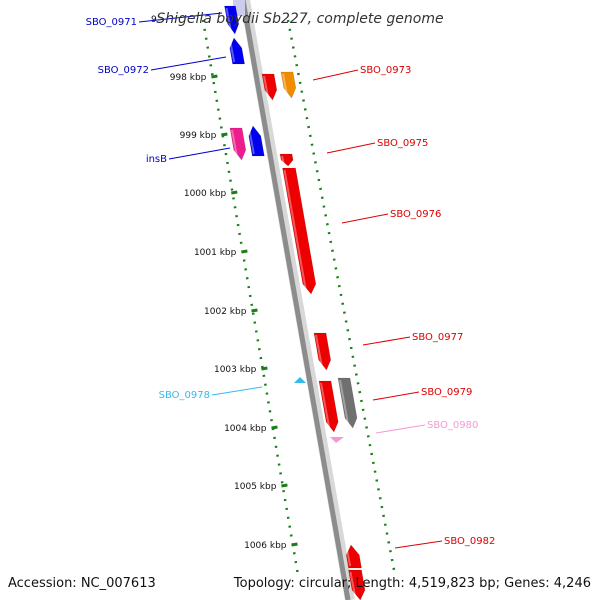 The height and width of the screenshot is (600, 600). I want to click on gene-label-text: SBO_0977, so click(437, 337).